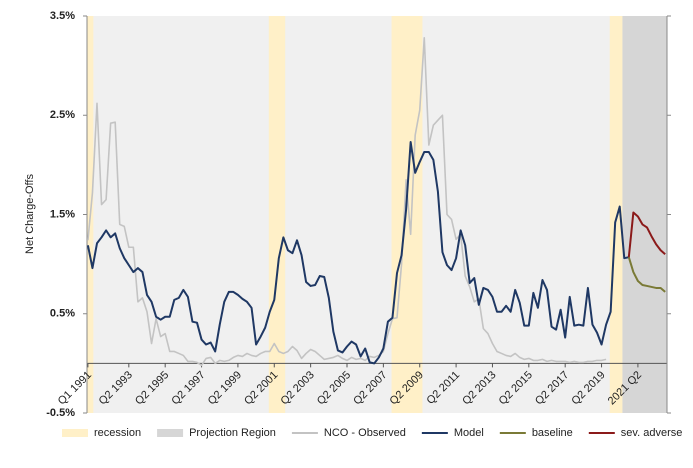 The width and height of the screenshot is (693, 468). Describe the element at coordinates (552, 433) in the screenshot. I see `legend-label: baseline` at that location.